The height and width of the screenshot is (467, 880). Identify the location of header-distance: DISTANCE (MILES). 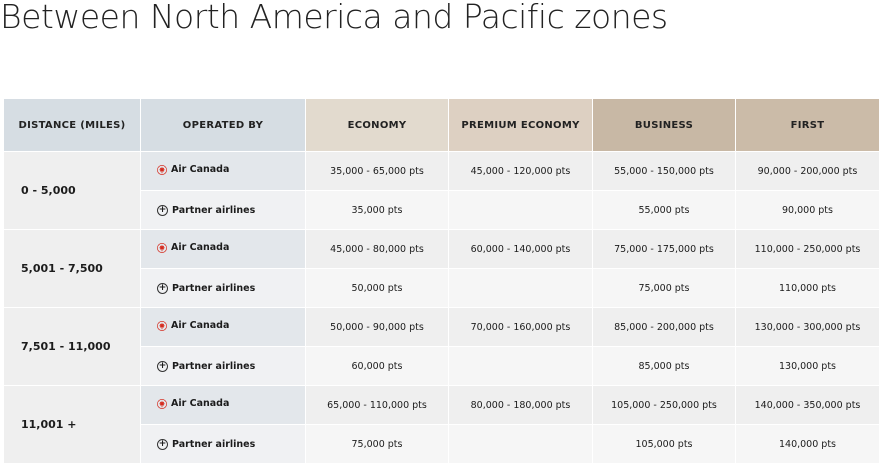
(72, 125).